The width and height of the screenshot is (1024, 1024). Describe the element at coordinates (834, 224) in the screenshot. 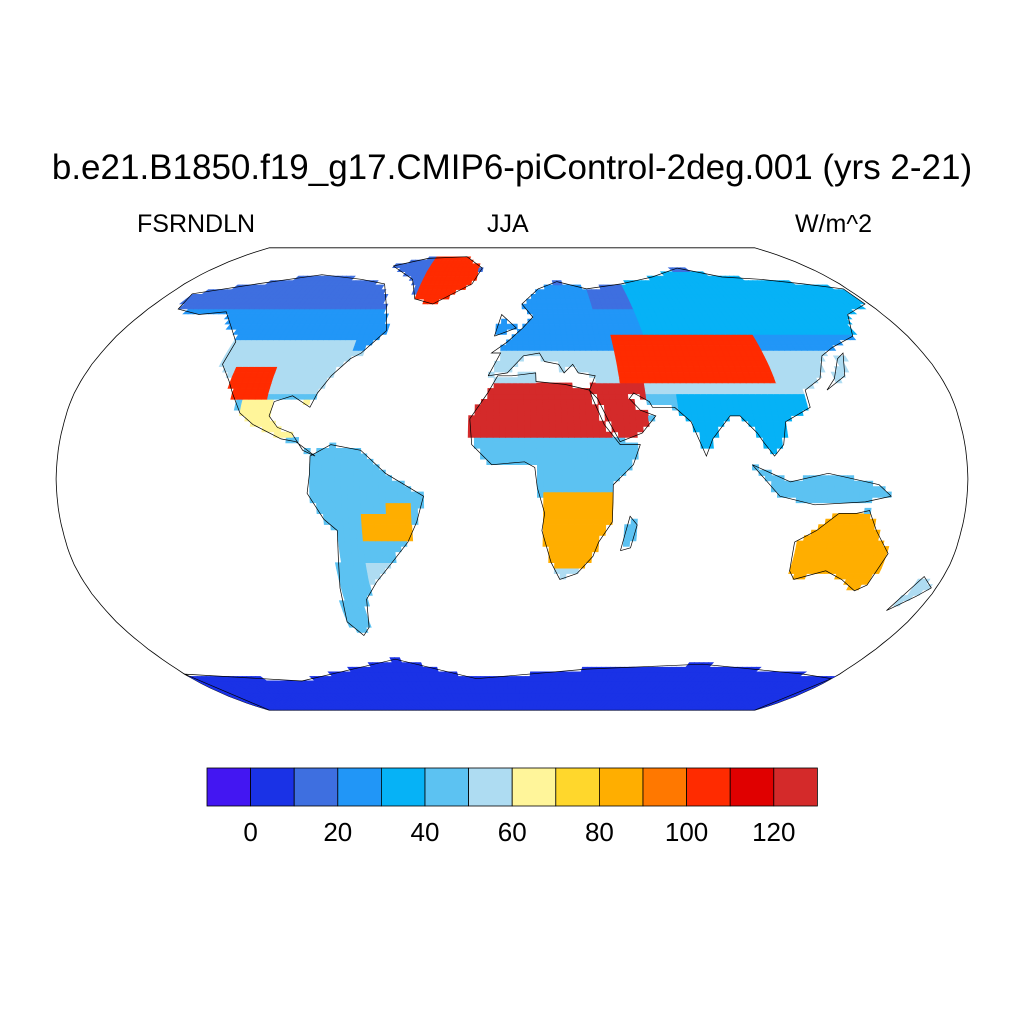

I see `units-label: W/m^2` at that location.